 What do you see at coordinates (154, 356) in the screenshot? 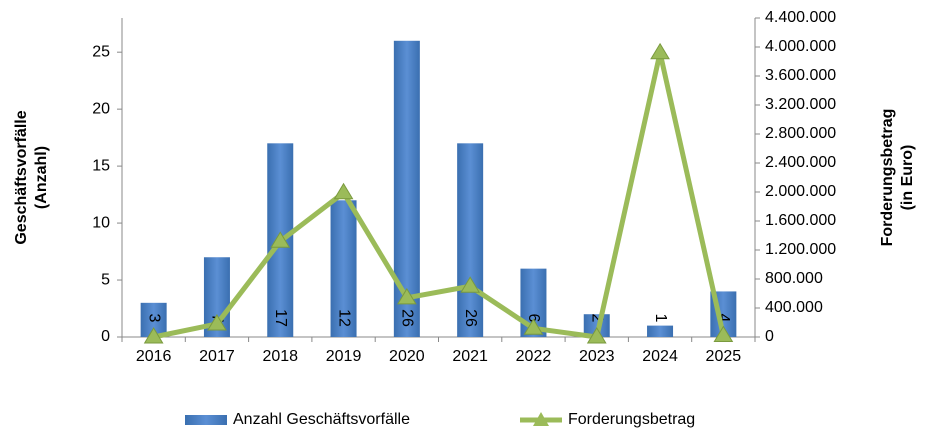
I see `x-tick-label: 2016` at bounding box center [154, 356].